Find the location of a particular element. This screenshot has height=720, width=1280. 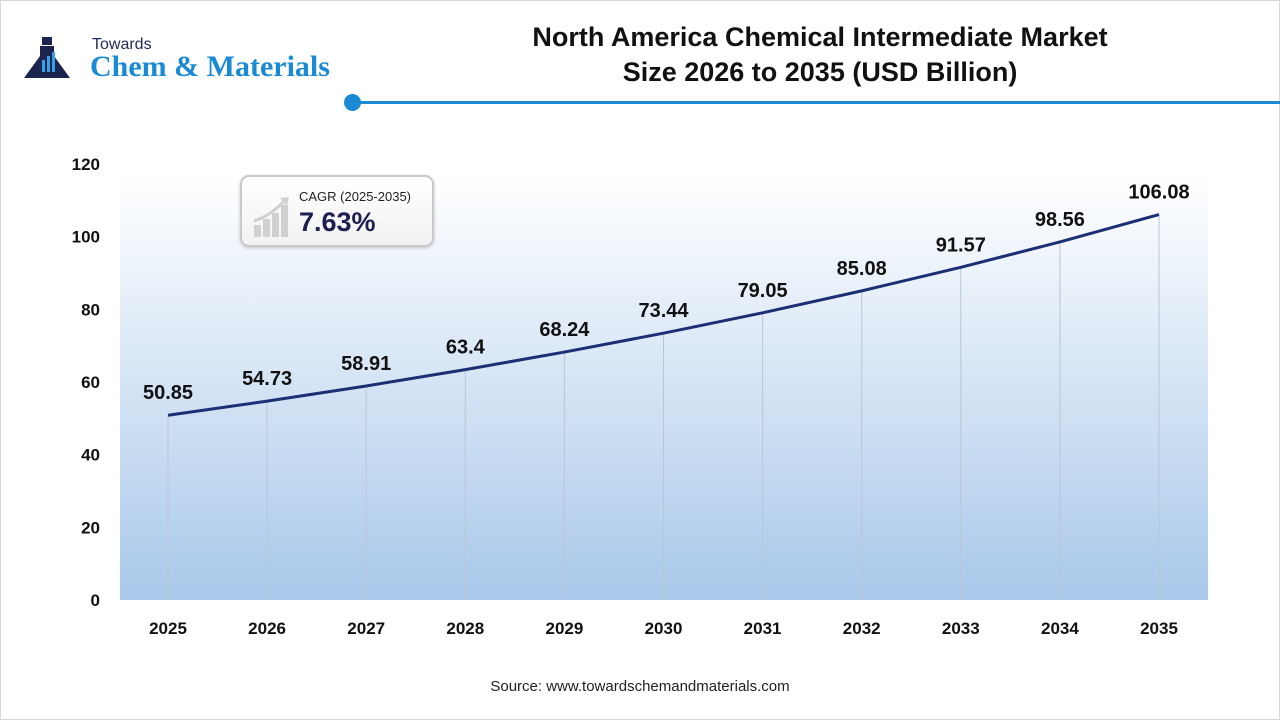

data-label: 106.08 is located at coordinates (1158, 193).